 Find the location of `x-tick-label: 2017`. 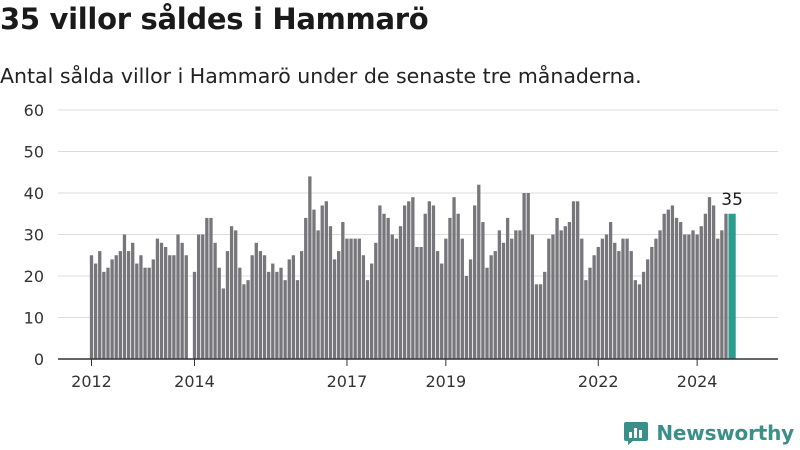

x-tick-label: 2017 is located at coordinates (347, 381).